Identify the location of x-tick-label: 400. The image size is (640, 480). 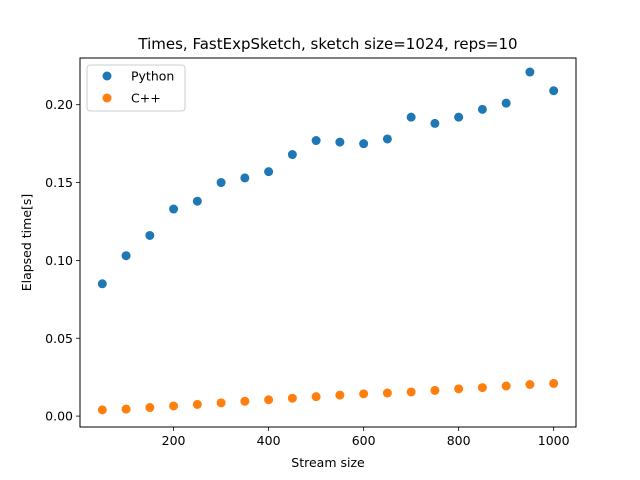
(269, 440).